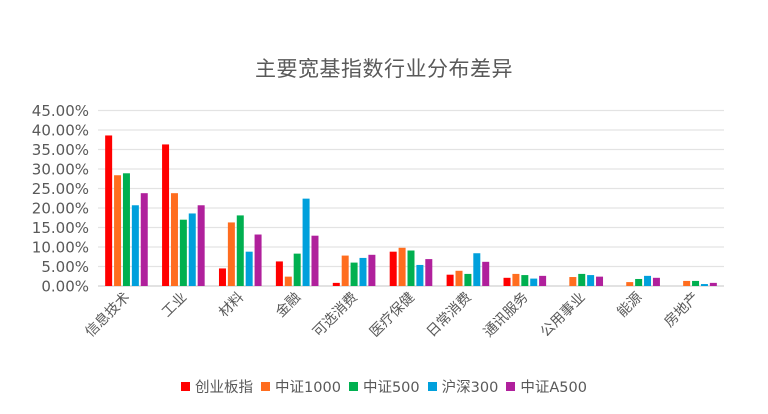 The image size is (768, 414). I want to click on legend-item: 沪深300, so click(463, 386).